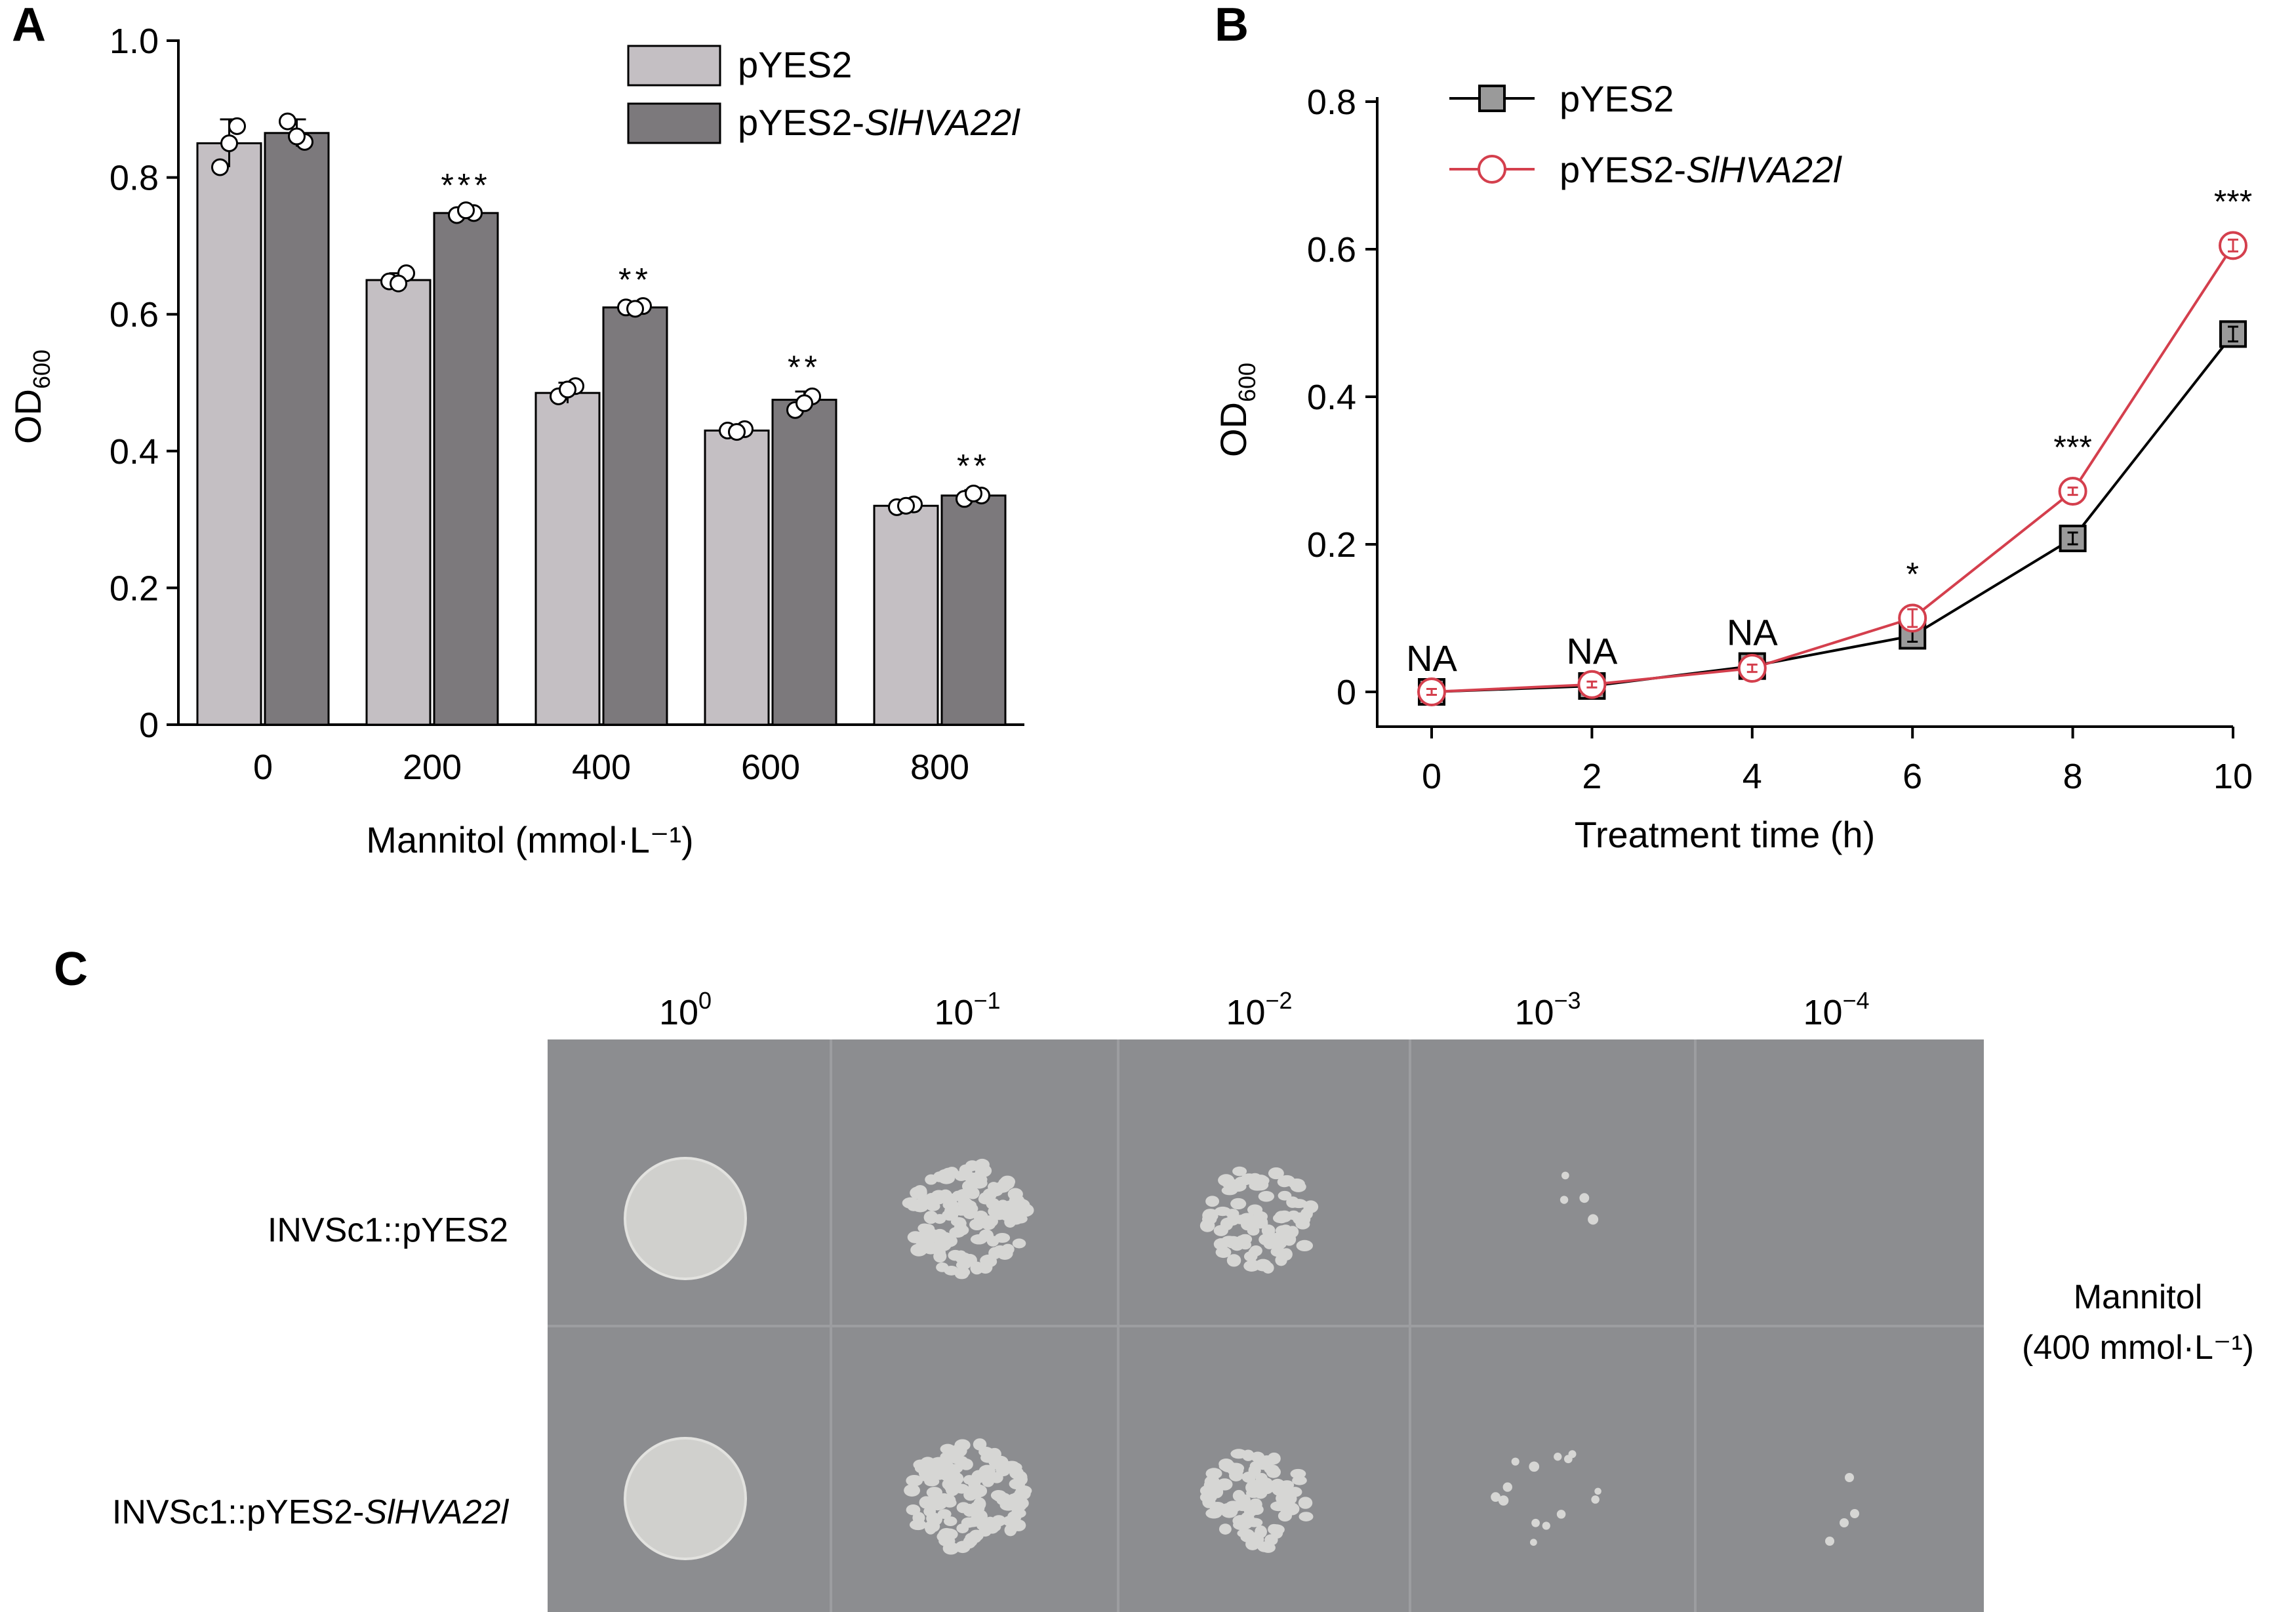  I want to click on panel-b-y-tick-label: 0.8, so click(1332, 102).